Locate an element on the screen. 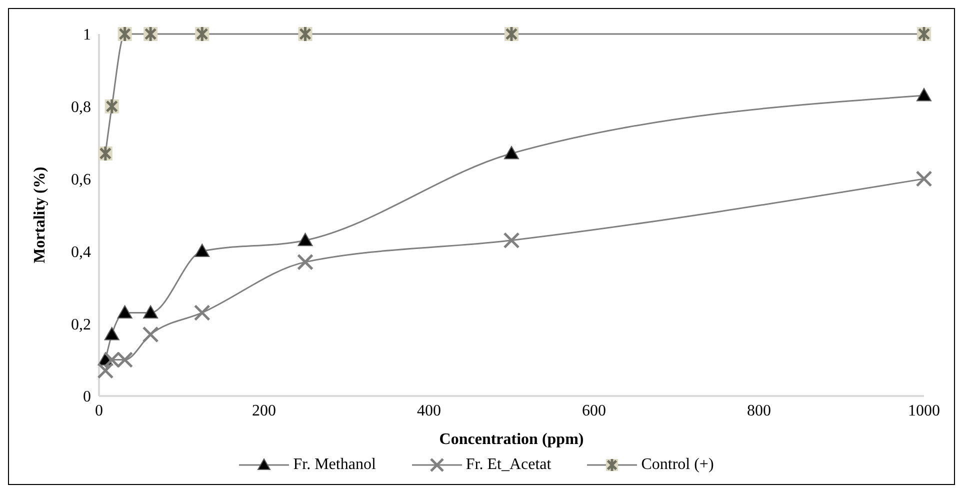 The image size is (963, 493). x-tick-label: 400 is located at coordinates (429, 411).